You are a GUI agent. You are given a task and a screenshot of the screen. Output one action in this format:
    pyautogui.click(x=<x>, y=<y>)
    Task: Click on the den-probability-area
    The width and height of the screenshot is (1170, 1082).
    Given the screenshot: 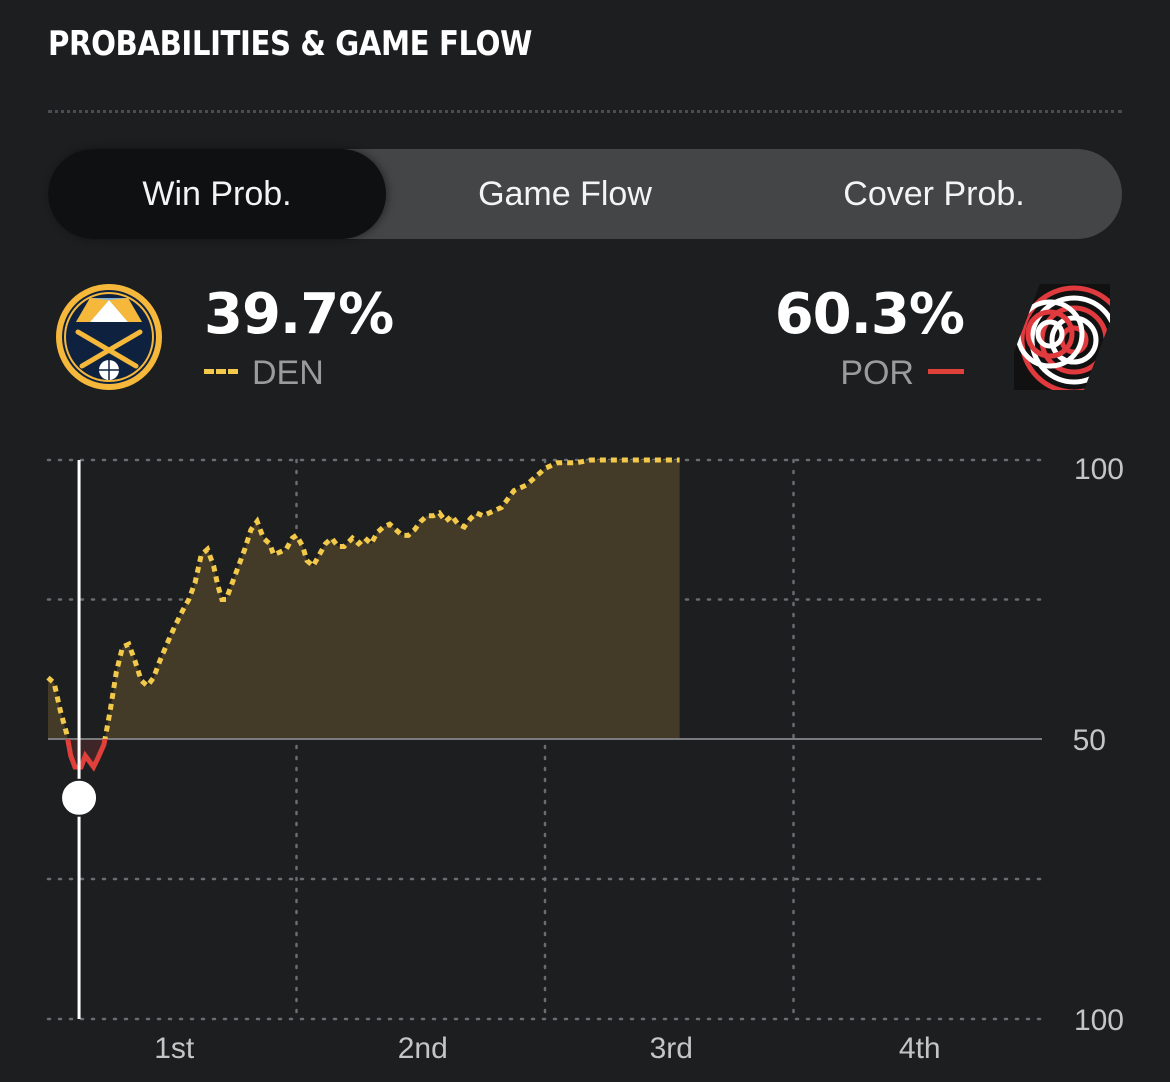 What is the action you would take?
    pyautogui.click(x=364, y=599)
    